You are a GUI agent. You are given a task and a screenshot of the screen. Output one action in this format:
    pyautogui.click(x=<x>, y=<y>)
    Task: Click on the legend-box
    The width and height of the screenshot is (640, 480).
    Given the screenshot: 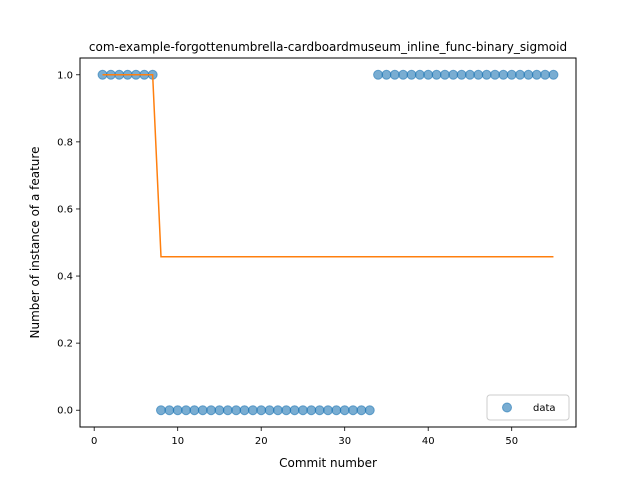 What is the action you would take?
    pyautogui.click(x=528, y=407)
    